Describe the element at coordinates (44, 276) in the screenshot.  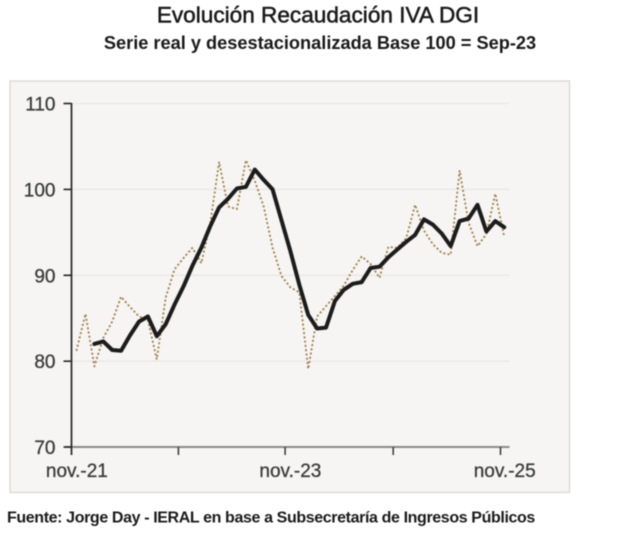
I see `svg-text: 90` at that location.